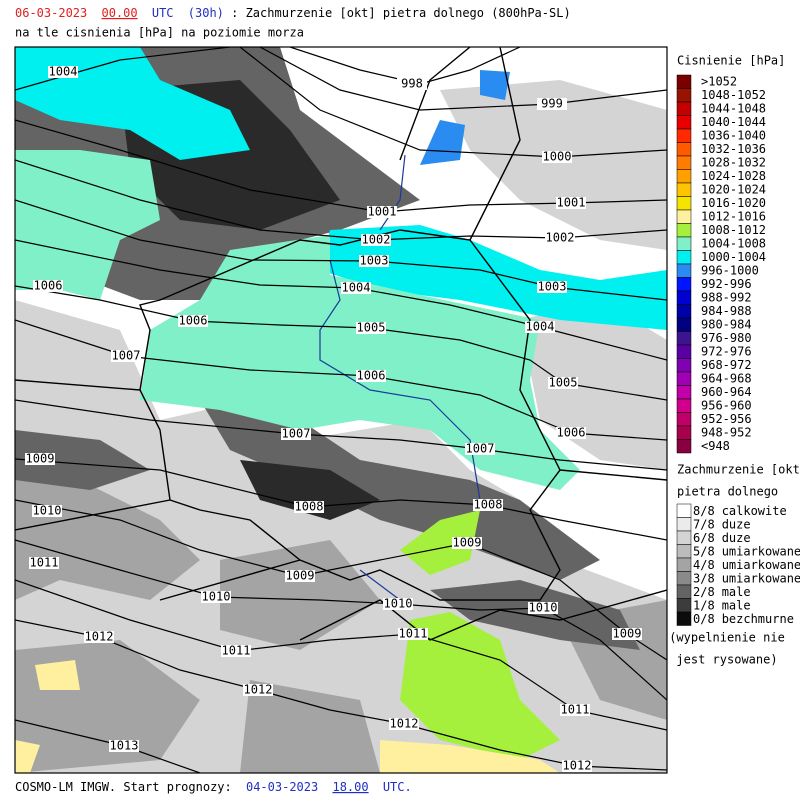  What do you see at coordinates (731, 61) in the screenshot?
I see `pressure-legend-title: Cisnienie [hPa]` at bounding box center [731, 61].